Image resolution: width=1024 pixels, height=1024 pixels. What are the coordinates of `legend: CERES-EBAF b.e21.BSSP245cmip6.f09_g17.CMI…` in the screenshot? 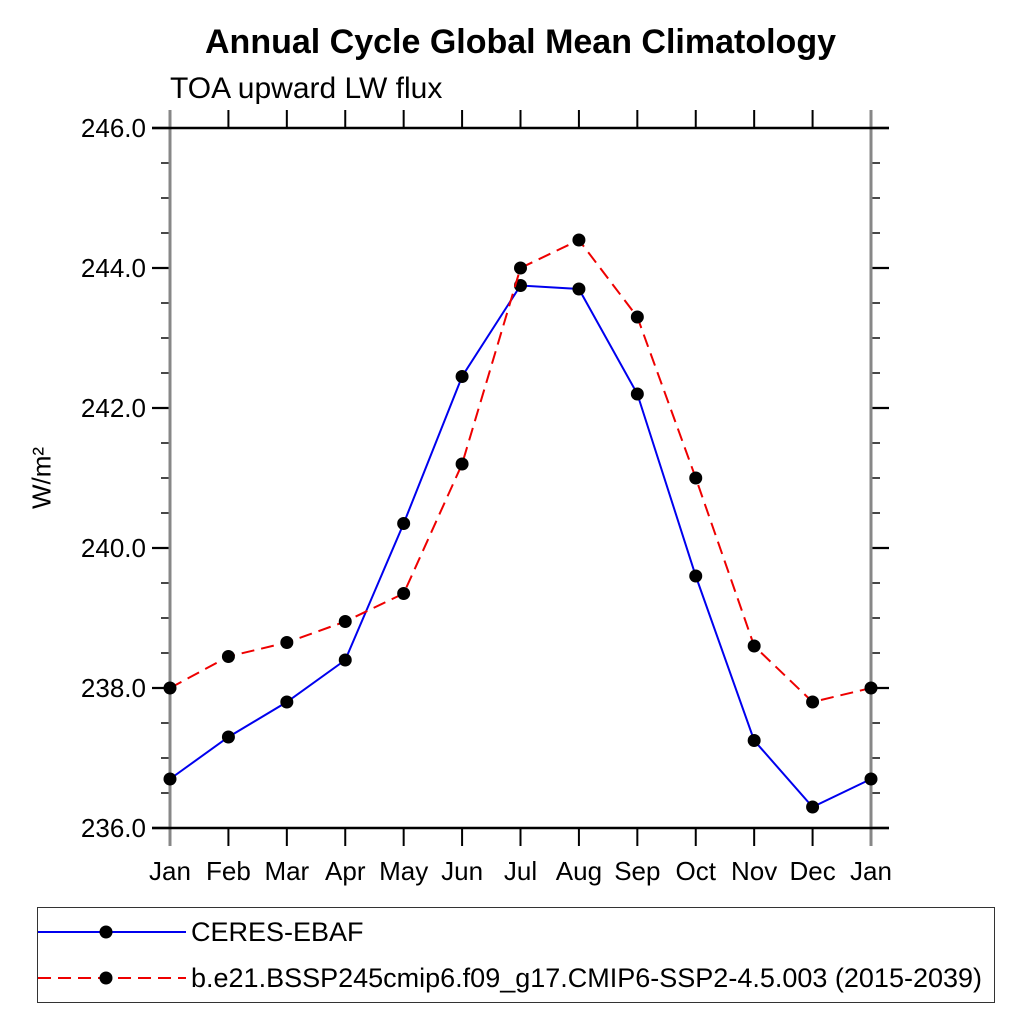 It's located at (516, 955).